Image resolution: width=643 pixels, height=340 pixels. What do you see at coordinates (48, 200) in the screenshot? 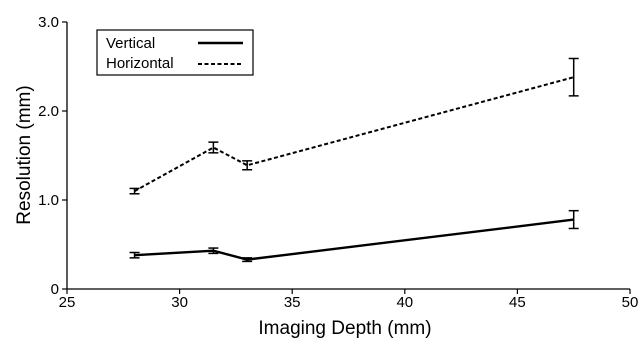
I see `y-tick-label: 1.0` at bounding box center [48, 200].